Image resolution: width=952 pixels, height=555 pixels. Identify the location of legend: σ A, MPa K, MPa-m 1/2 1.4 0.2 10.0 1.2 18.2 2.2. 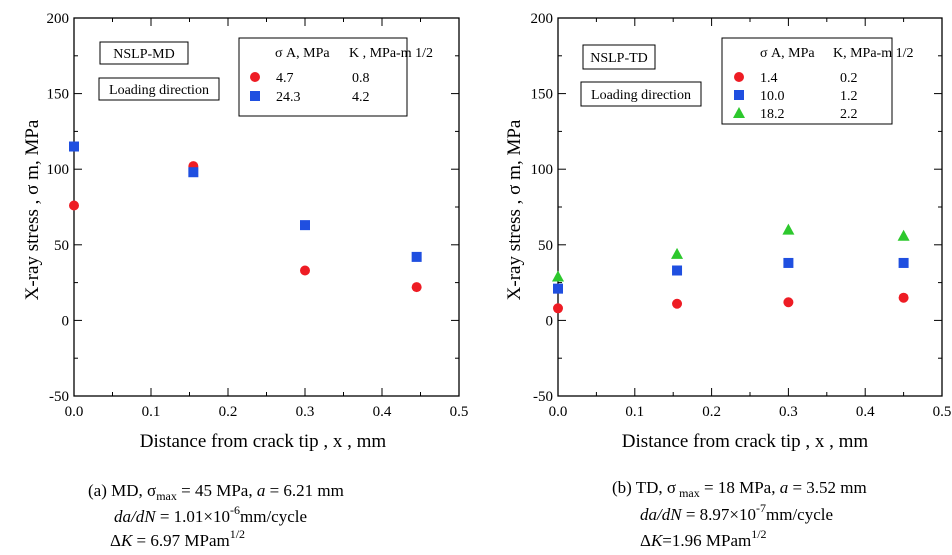
(817, 81).